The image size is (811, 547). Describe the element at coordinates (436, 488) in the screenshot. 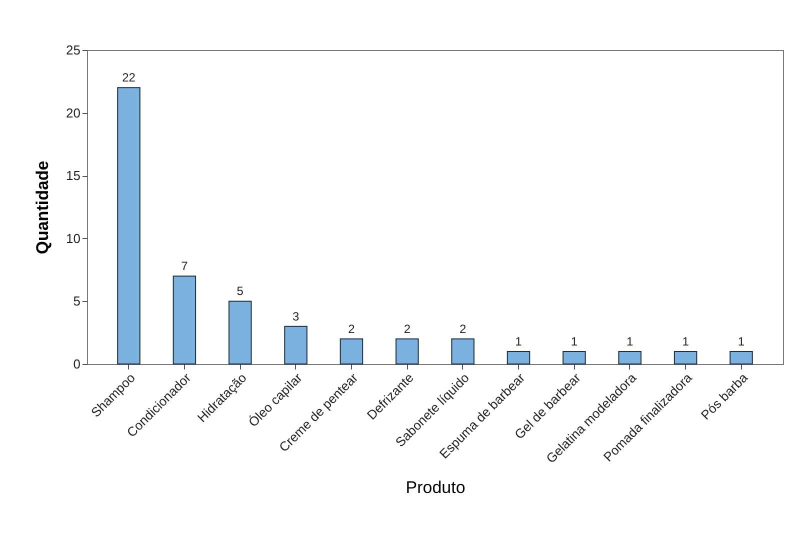

I see `x-axis-title: Produto` at that location.